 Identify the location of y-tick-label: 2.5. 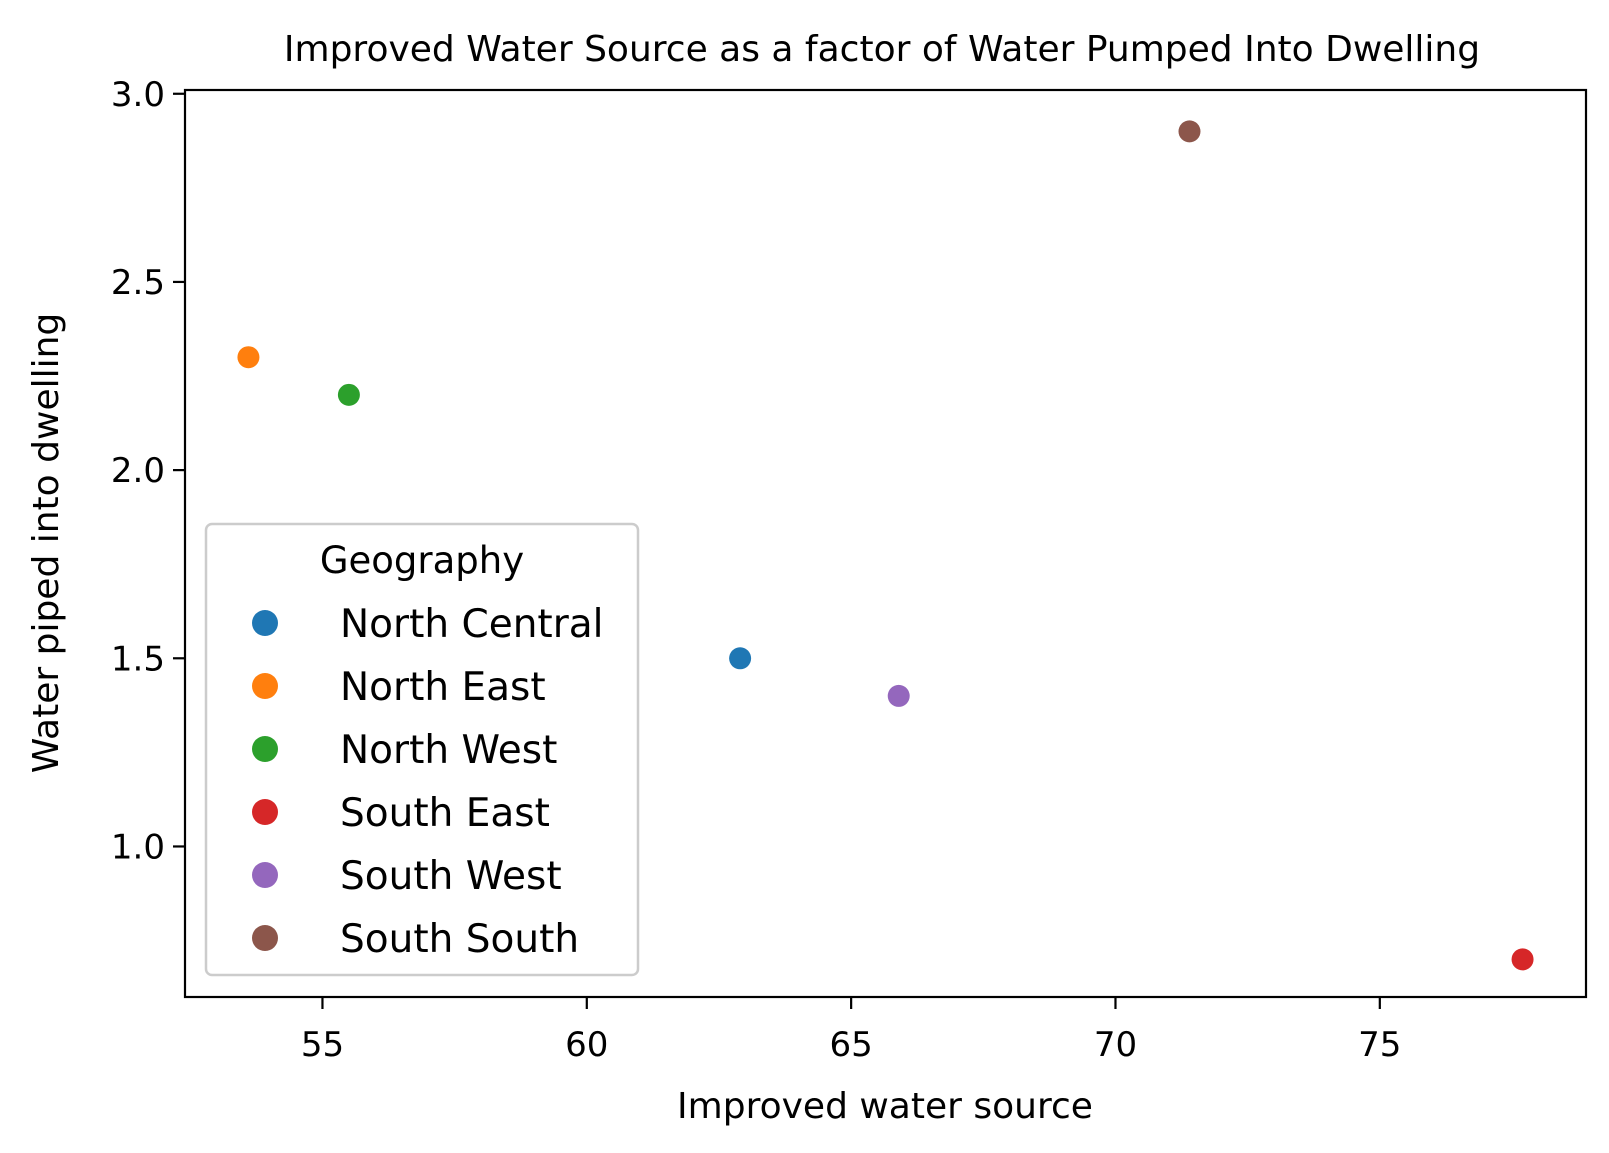
(138, 283).